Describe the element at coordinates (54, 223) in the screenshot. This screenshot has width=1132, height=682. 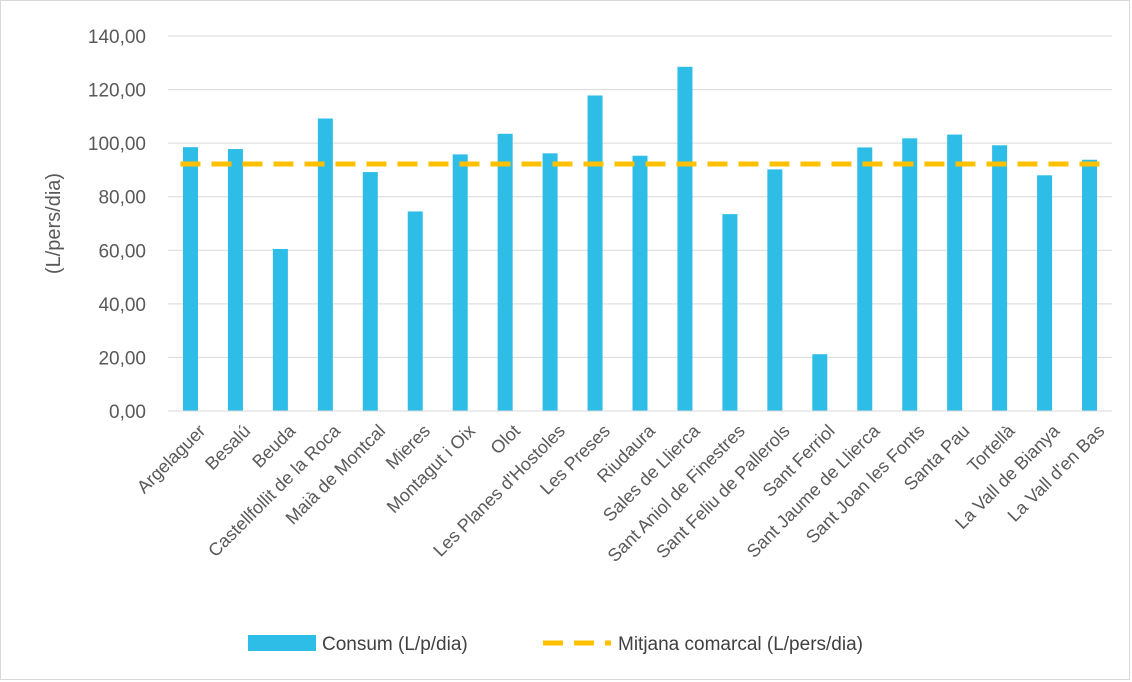
I see `y-axis-label: (L/pers/dia)` at that location.